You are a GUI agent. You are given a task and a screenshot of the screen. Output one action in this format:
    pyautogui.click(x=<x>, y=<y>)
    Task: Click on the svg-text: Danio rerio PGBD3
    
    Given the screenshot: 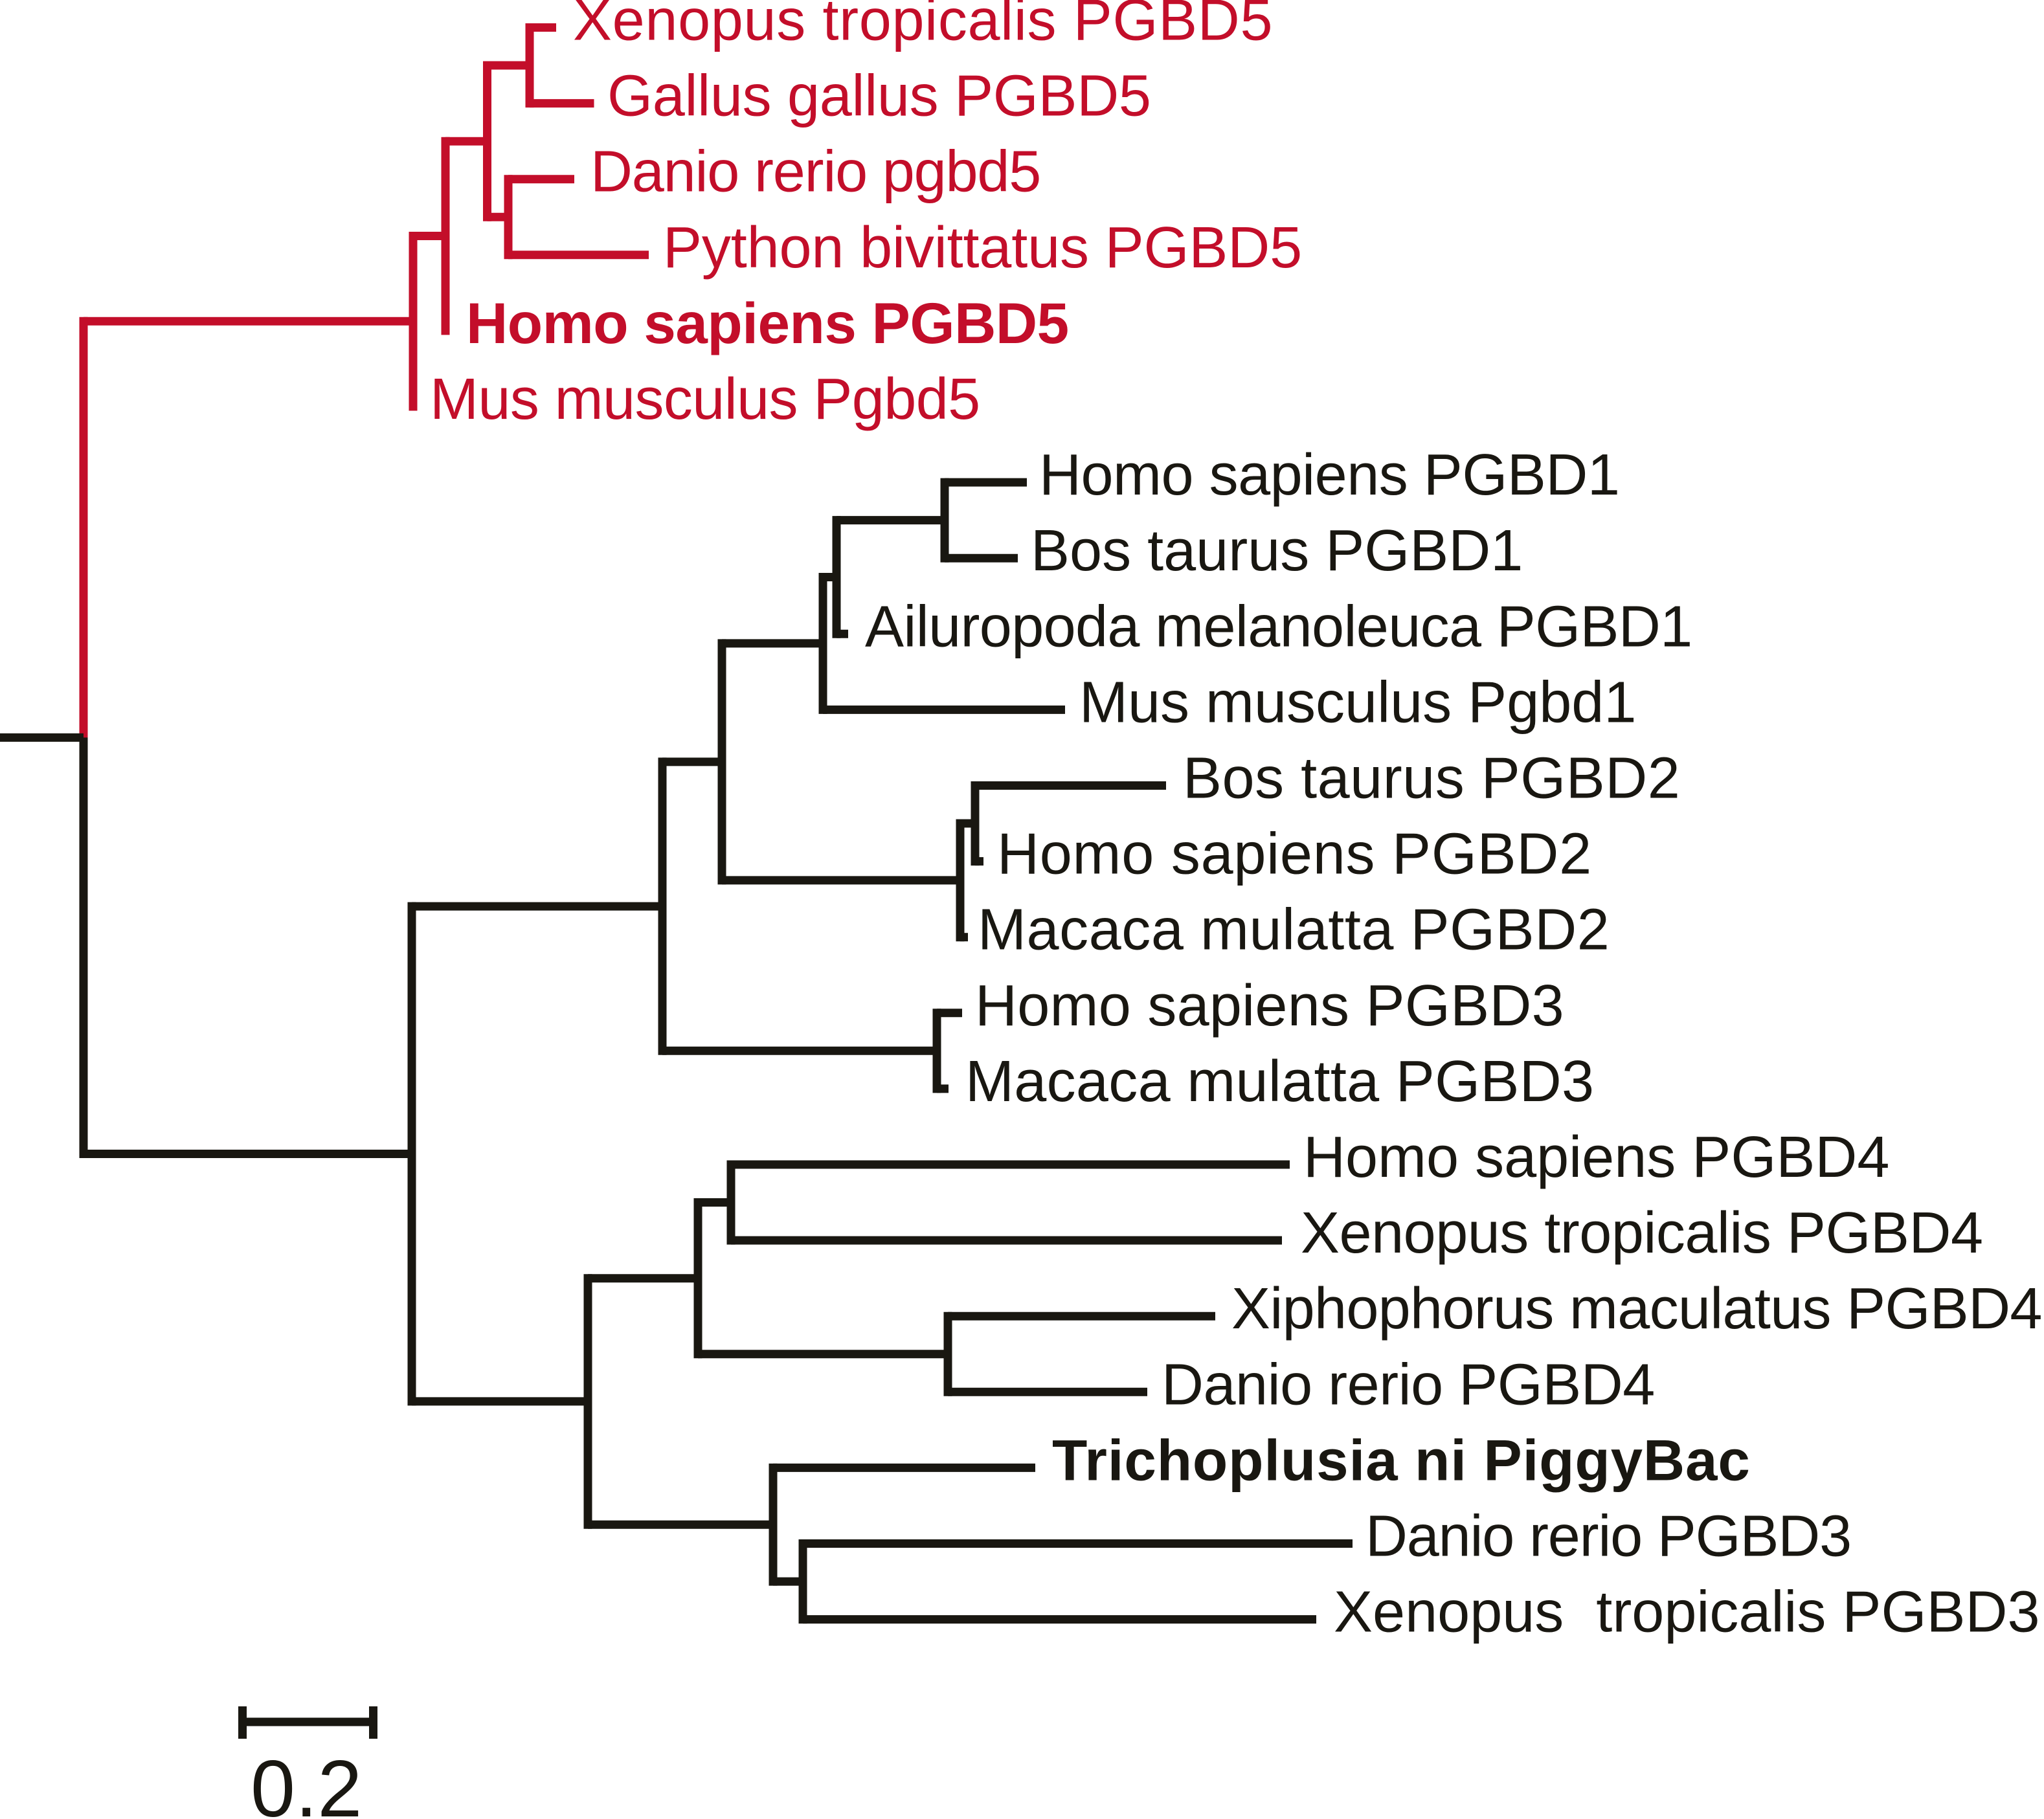 What is the action you would take?
    pyautogui.click(x=1608, y=1536)
    